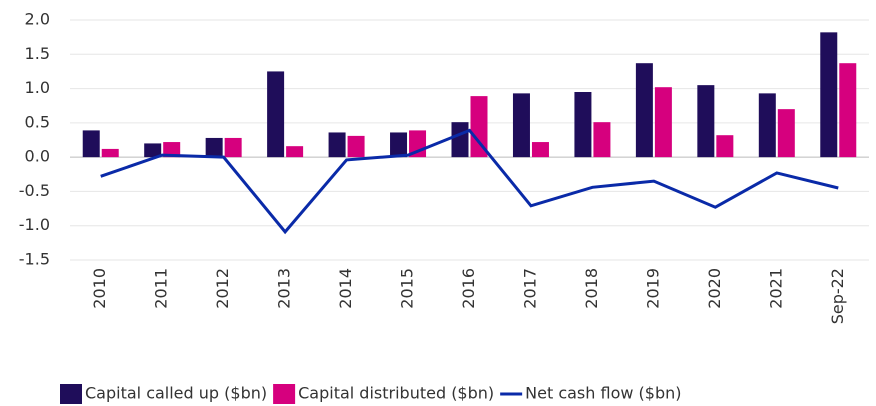 The width and height of the screenshot is (876, 406). I want to click on x-tick-label: 2015, so click(407, 288).